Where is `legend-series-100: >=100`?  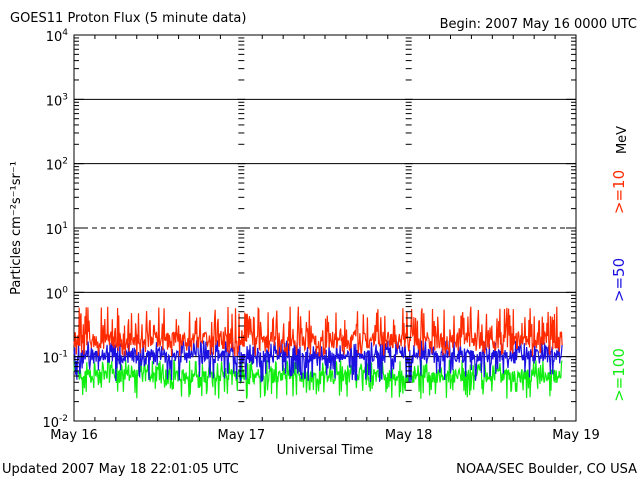 legend-series-100: >=100 is located at coordinates (619, 375).